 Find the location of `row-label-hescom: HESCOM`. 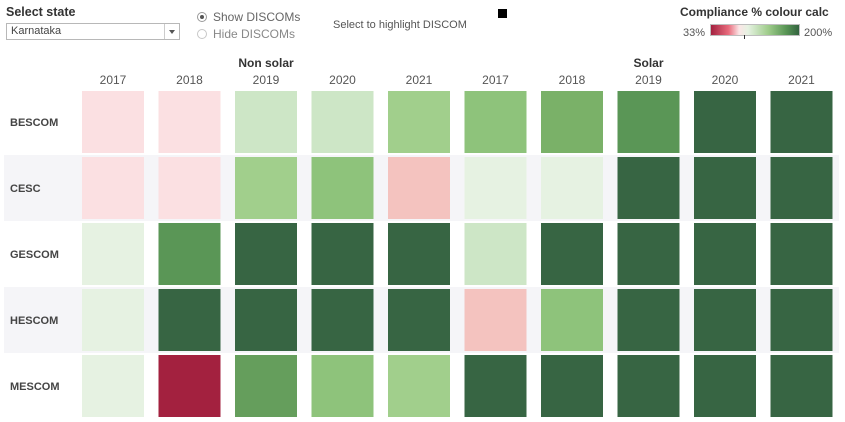

row-label-hescom: HESCOM is located at coordinates (34, 321).